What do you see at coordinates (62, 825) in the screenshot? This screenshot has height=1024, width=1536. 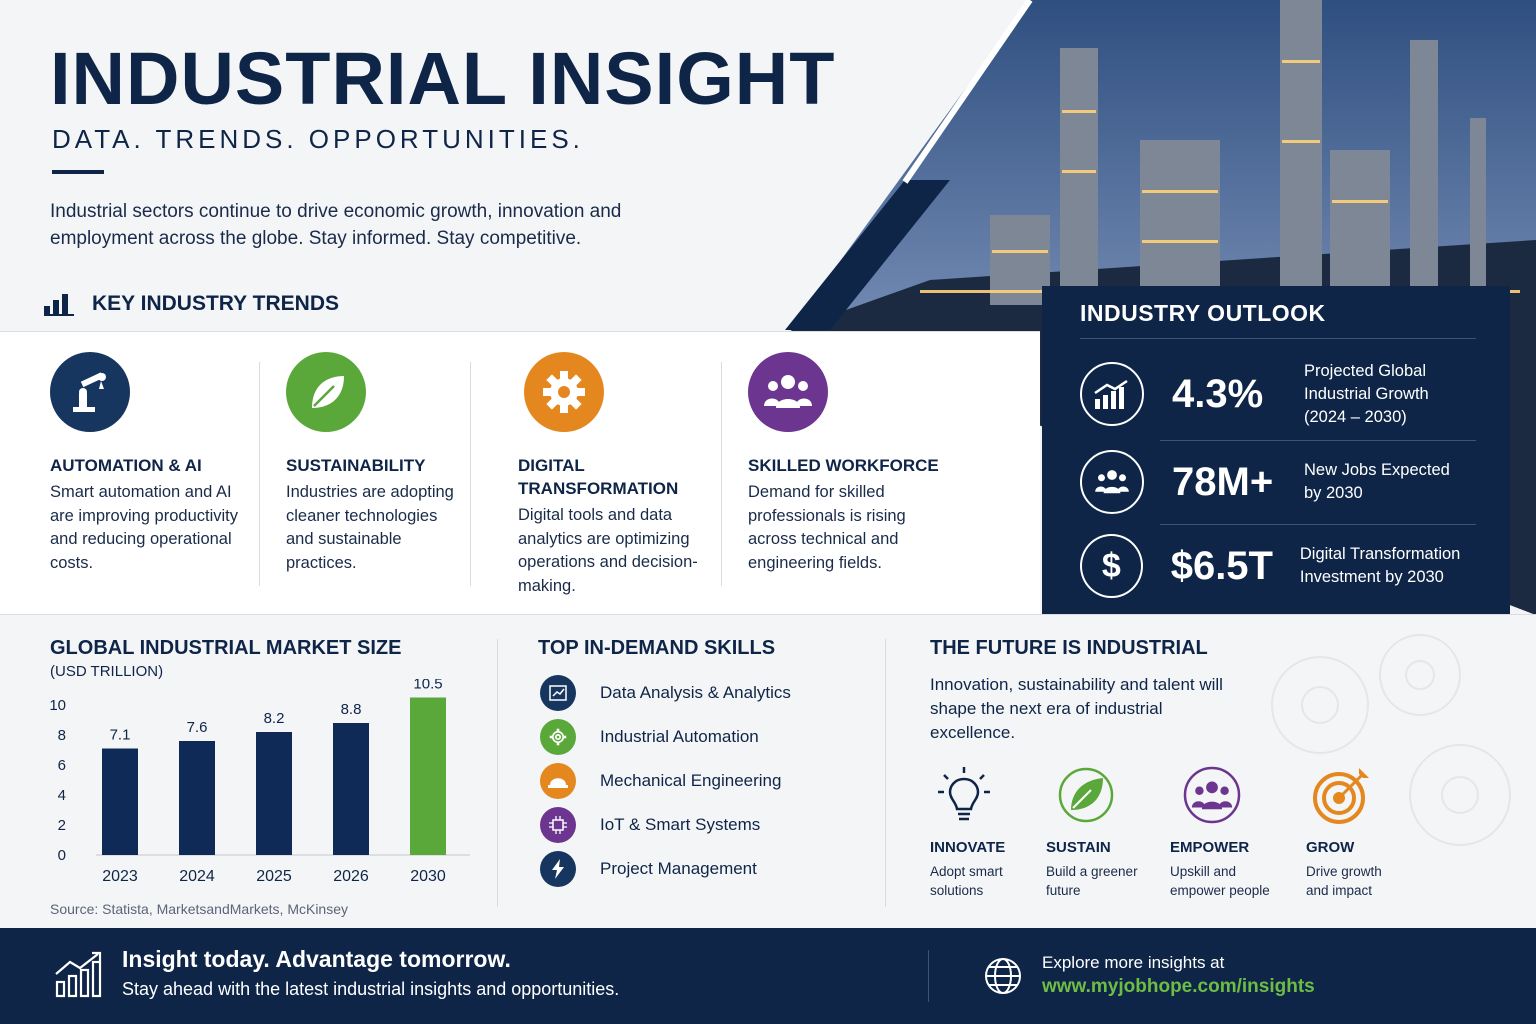 I see `y-tick-label: 2` at bounding box center [62, 825].